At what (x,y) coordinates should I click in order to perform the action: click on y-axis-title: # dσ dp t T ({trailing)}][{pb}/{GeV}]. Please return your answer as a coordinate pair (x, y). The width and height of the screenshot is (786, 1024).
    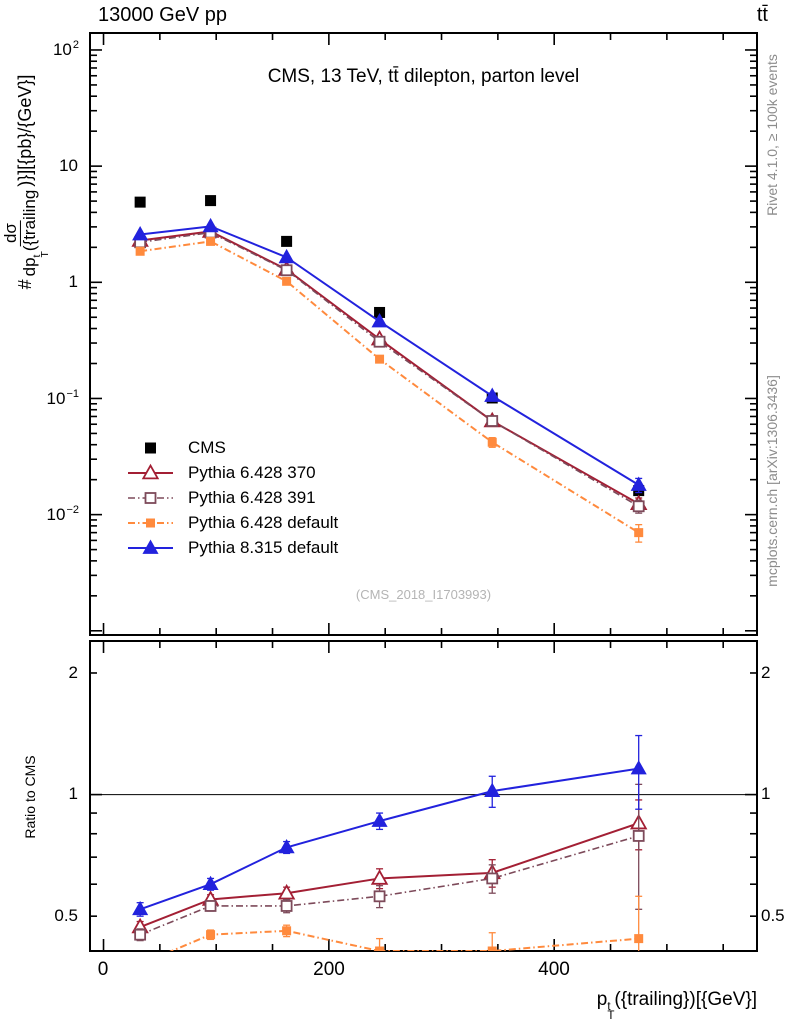
    Looking at the image, I should click on (25, 182).